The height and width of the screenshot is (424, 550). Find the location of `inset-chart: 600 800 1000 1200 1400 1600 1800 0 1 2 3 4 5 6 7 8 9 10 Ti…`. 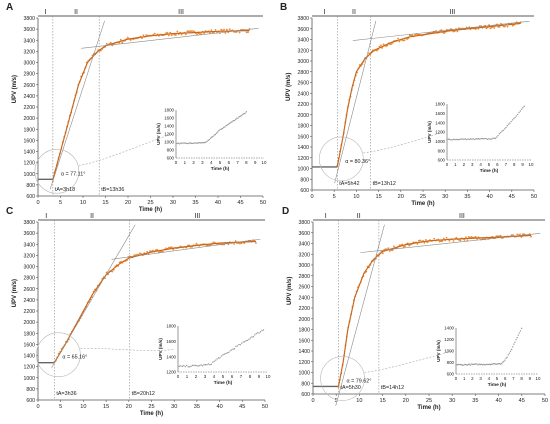

inset-chart: 600 800 1000 1200 1400 1600 1800 0 1 2 3 4 5 6 7 8 9 10 Ti… is located at coordinates (448, 138).